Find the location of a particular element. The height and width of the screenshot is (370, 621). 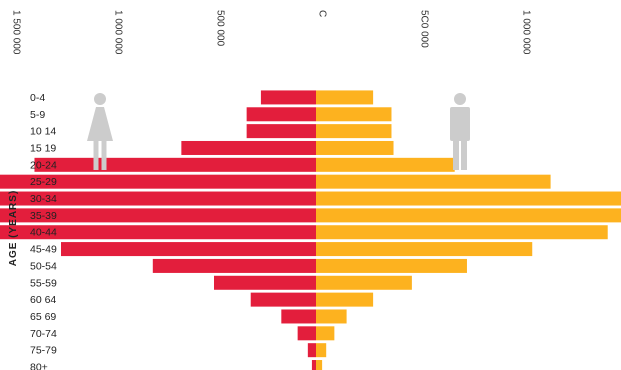

female-icon is located at coordinates (100, 131).